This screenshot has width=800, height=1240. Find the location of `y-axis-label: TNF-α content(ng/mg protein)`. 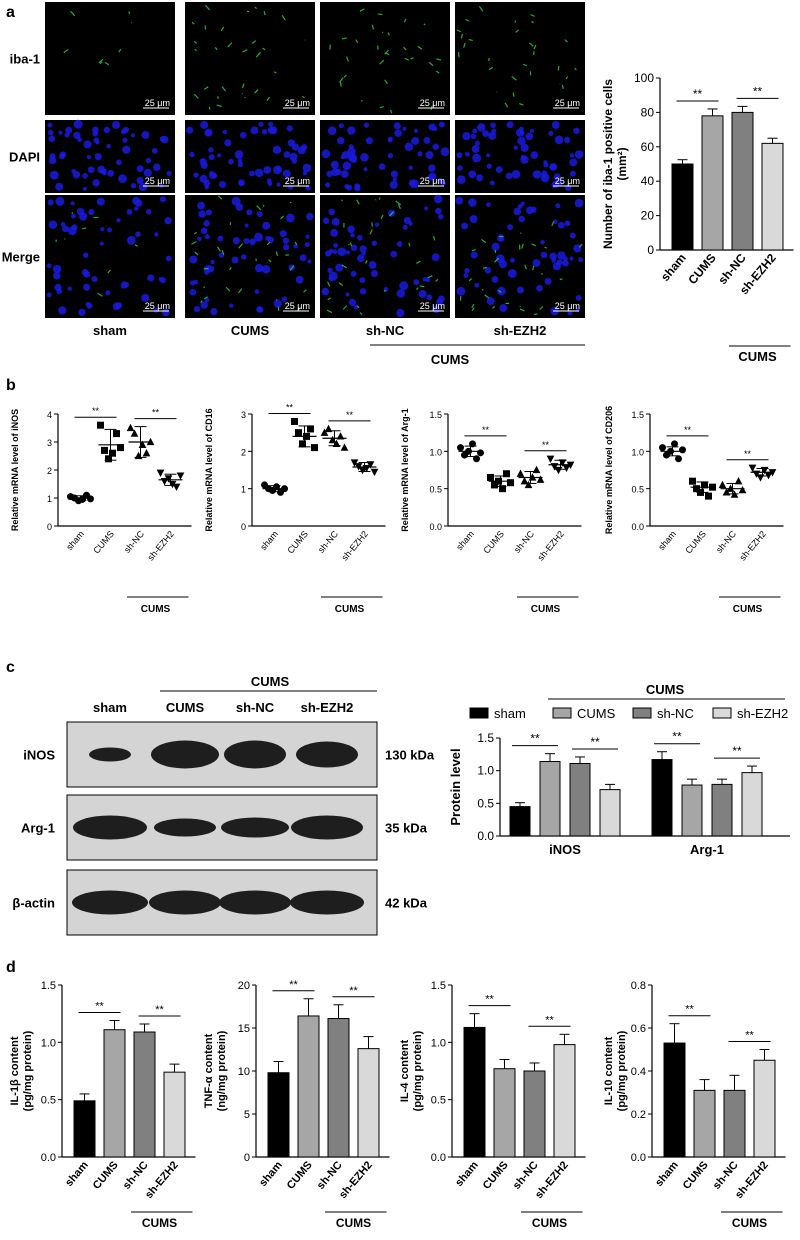

y-axis-label: TNF-α content(ng/mg protein) is located at coordinates (215, 1070).